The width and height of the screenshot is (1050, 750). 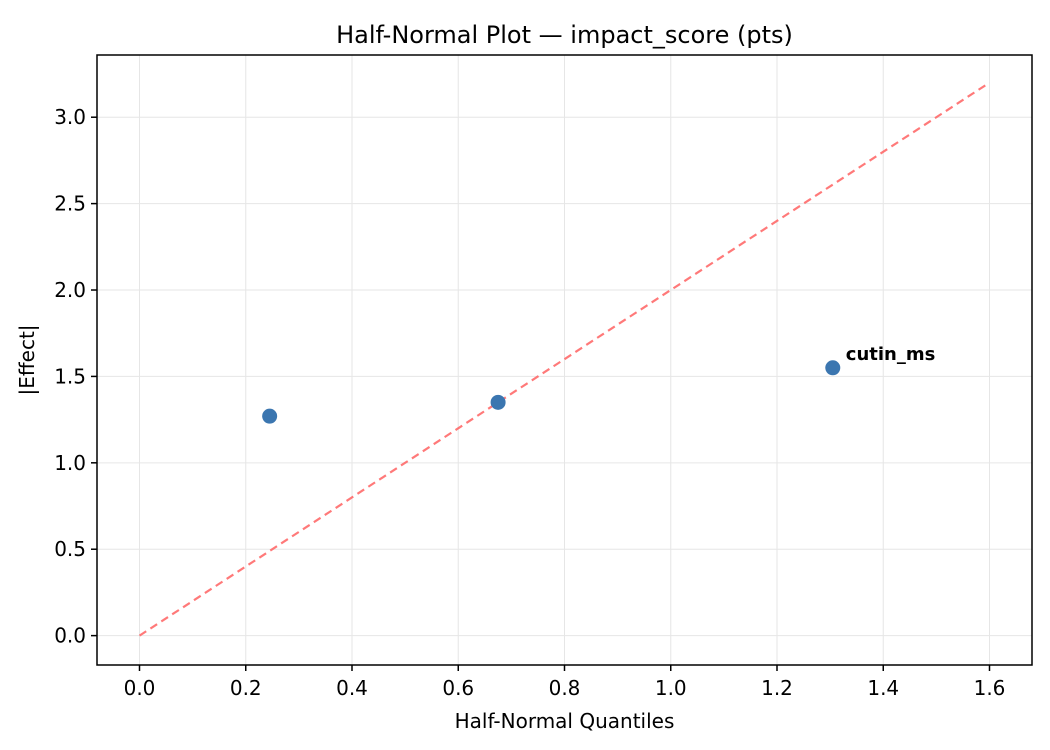 I want to click on x-axis: 0.0 0.2 0.4 0.6 0.8 1.0 1.2 1.4 1.6, so click(x=565, y=682).